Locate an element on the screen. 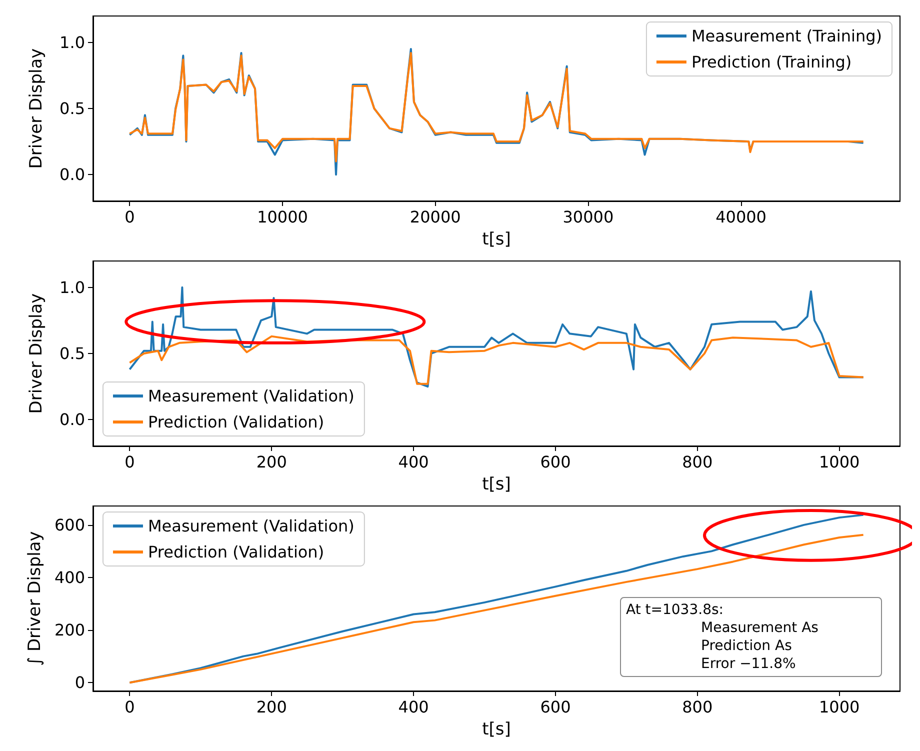 The image size is (920, 751). y-tick-label: 600 is located at coordinates (69, 524).